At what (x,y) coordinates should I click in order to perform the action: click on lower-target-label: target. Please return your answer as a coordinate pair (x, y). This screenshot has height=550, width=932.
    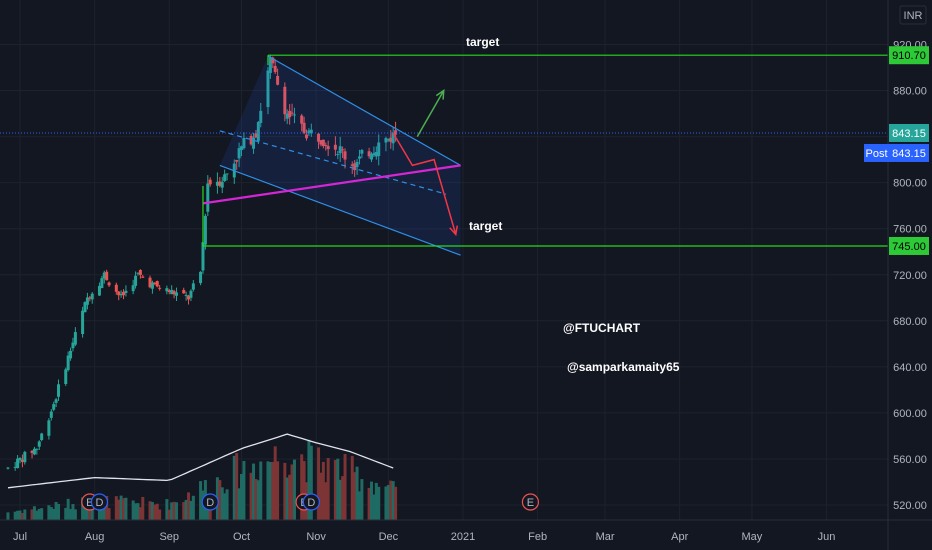
    Looking at the image, I should click on (485, 226).